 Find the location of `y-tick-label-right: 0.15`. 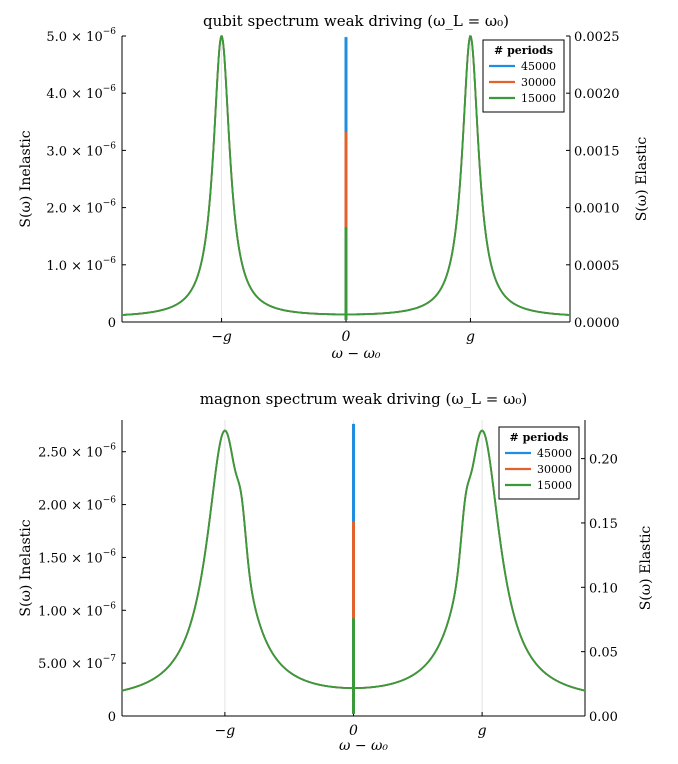

y-tick-label-right: 0.15 is located at coordinates (603, 524).